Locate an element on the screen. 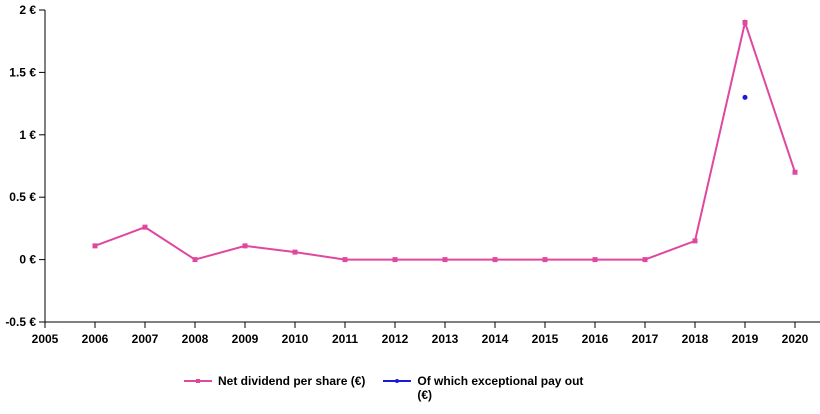 This screenshot has width=820, height=414. legend-item-net-dividend: Net dividend per share (€) is located at coordinates (274, 381).